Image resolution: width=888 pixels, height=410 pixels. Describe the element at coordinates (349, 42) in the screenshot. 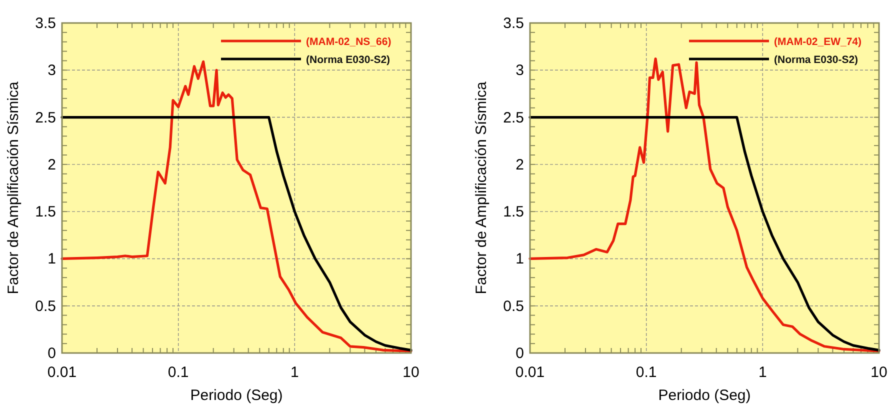

I see `text: (MAM-02_NS_66)` at that location.